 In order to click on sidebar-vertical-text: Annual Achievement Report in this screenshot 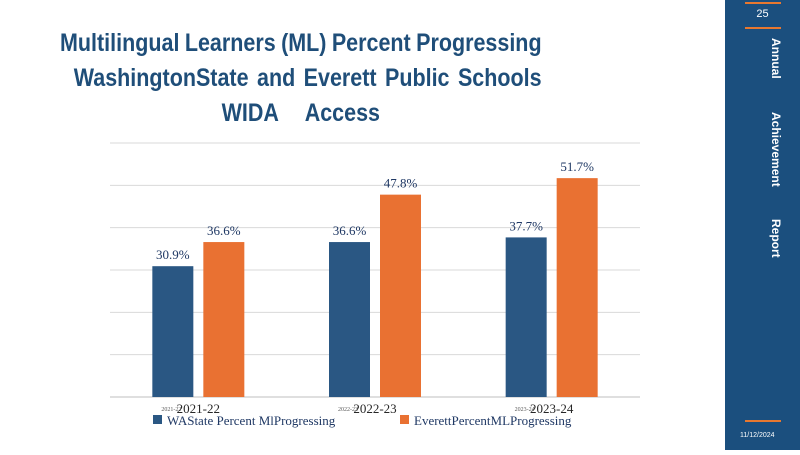, I will do `click(768, 148)`.